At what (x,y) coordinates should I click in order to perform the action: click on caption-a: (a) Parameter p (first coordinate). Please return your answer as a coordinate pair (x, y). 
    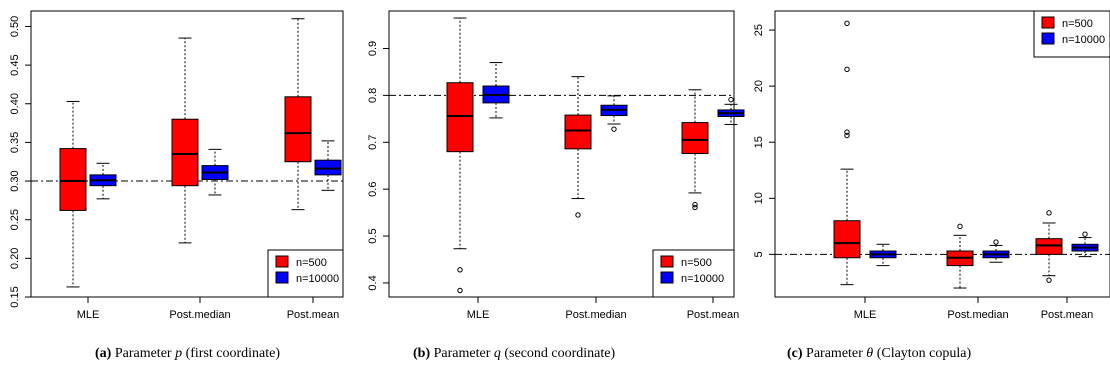
    Looking at the image, I should click on (187, 354).